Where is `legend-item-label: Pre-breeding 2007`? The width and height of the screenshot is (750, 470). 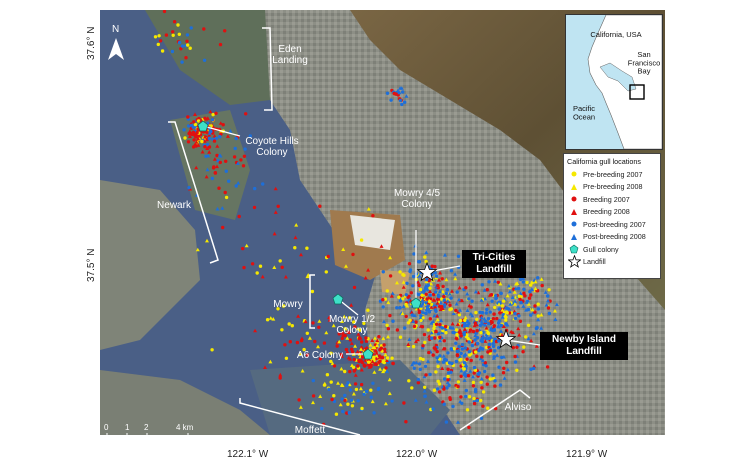
legend-item-label: Pre-breeding 2007 is located at coordinates (613, 174).